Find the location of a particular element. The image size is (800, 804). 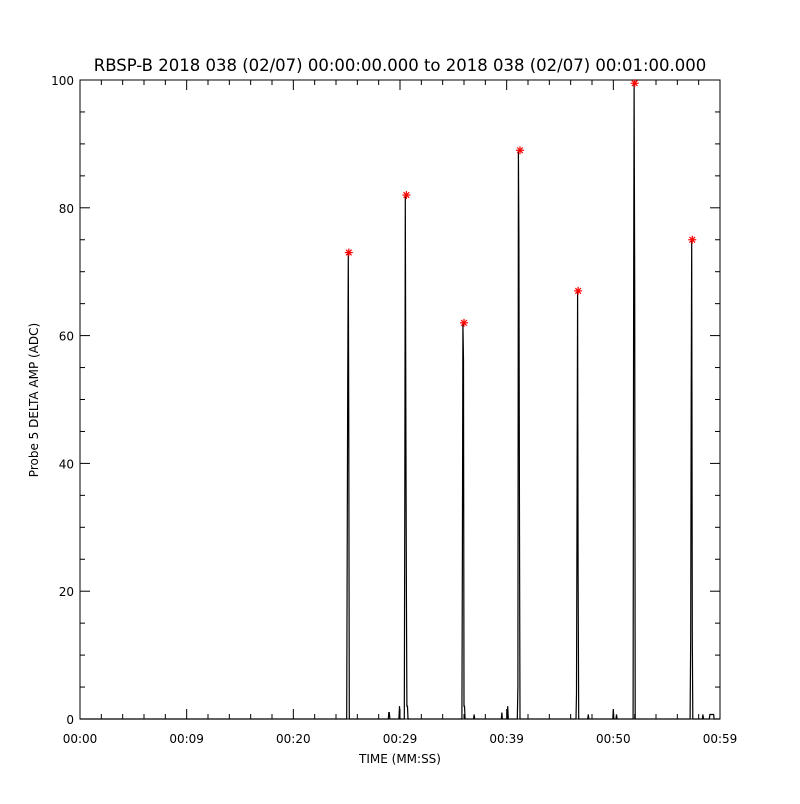

y-tick-label: 20 is located at coordinates (66, 592).